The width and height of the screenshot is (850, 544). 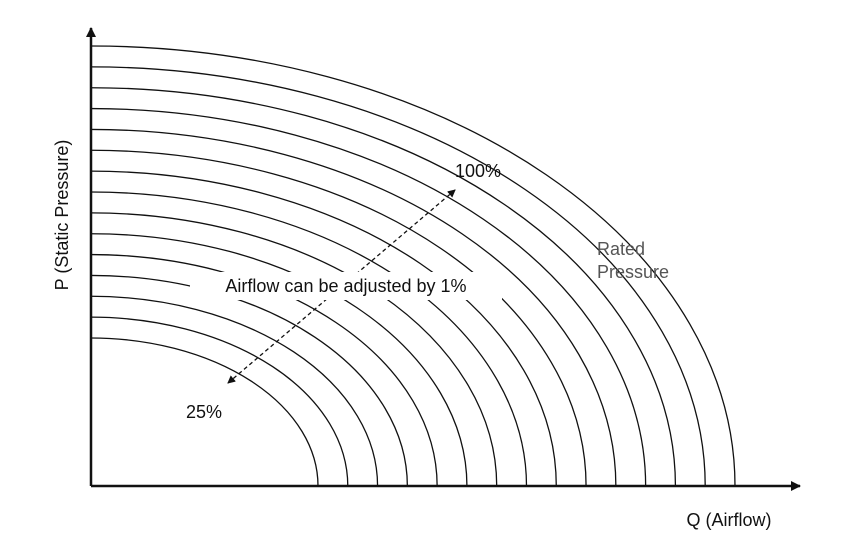 I want to click on min-label: 25%, so click(x=204, y=412).